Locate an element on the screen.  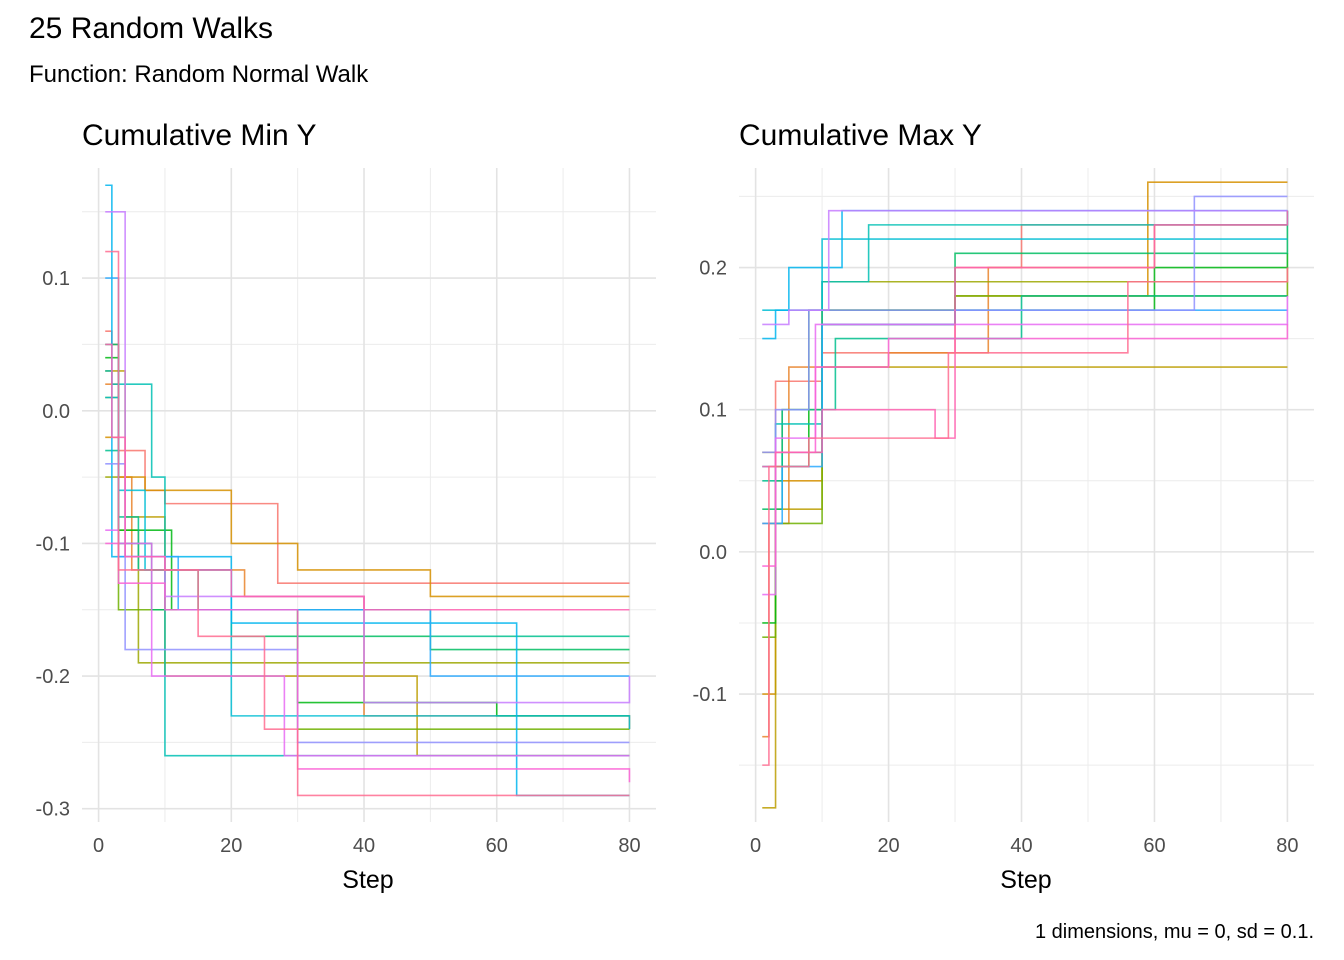
y-tick-label: -0.2 is located at coordinates (53, 677).